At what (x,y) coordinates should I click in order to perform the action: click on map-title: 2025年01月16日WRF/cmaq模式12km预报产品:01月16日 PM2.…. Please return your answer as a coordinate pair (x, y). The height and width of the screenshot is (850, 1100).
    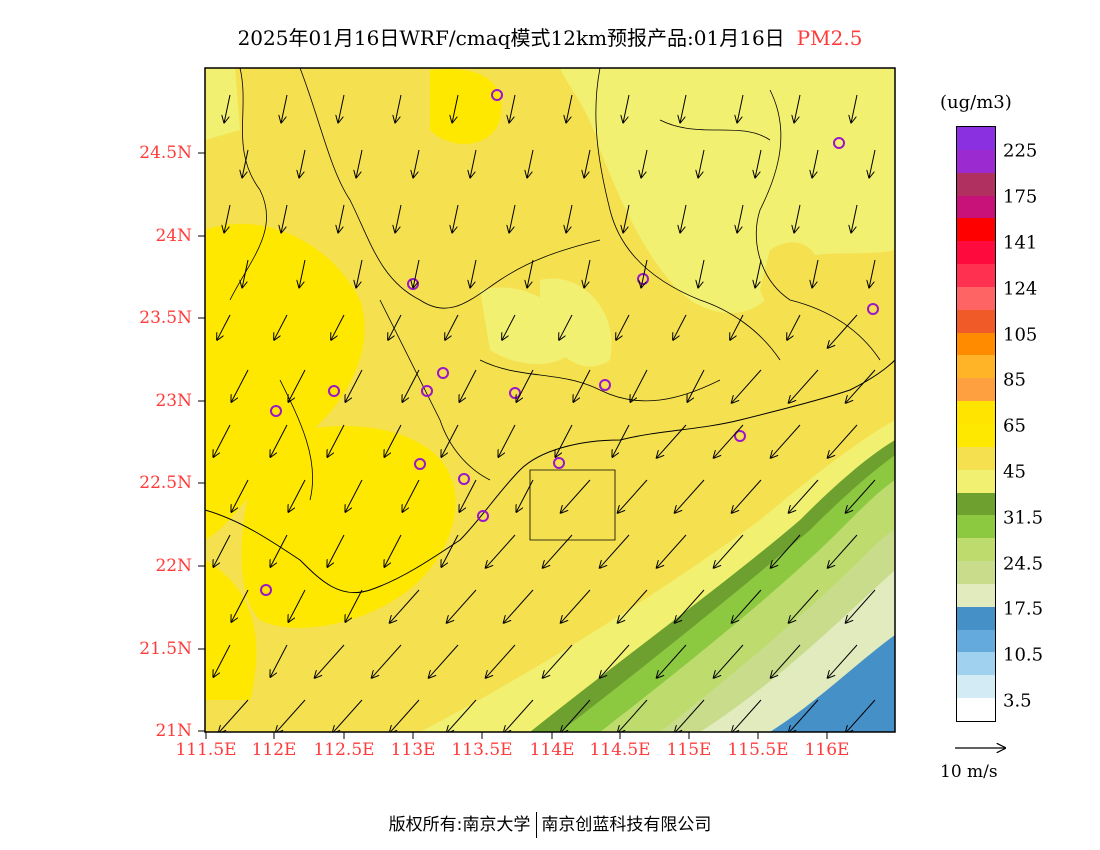
    Looking at the image, I should click on (550, 36).